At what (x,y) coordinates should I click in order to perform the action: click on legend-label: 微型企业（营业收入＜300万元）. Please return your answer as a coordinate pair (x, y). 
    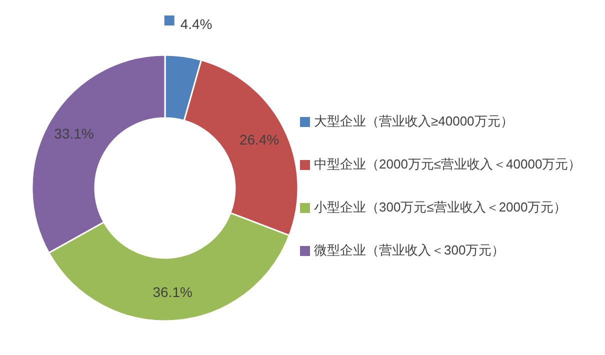
    Looking at the image, I should click on (409, 250).